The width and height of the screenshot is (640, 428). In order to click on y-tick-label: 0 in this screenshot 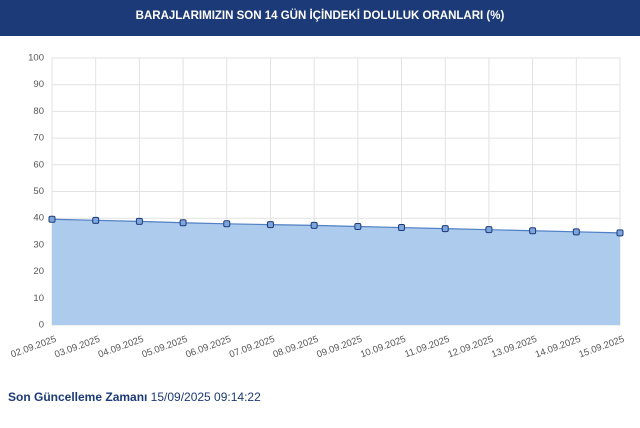, I will do `click(41, 325)`.